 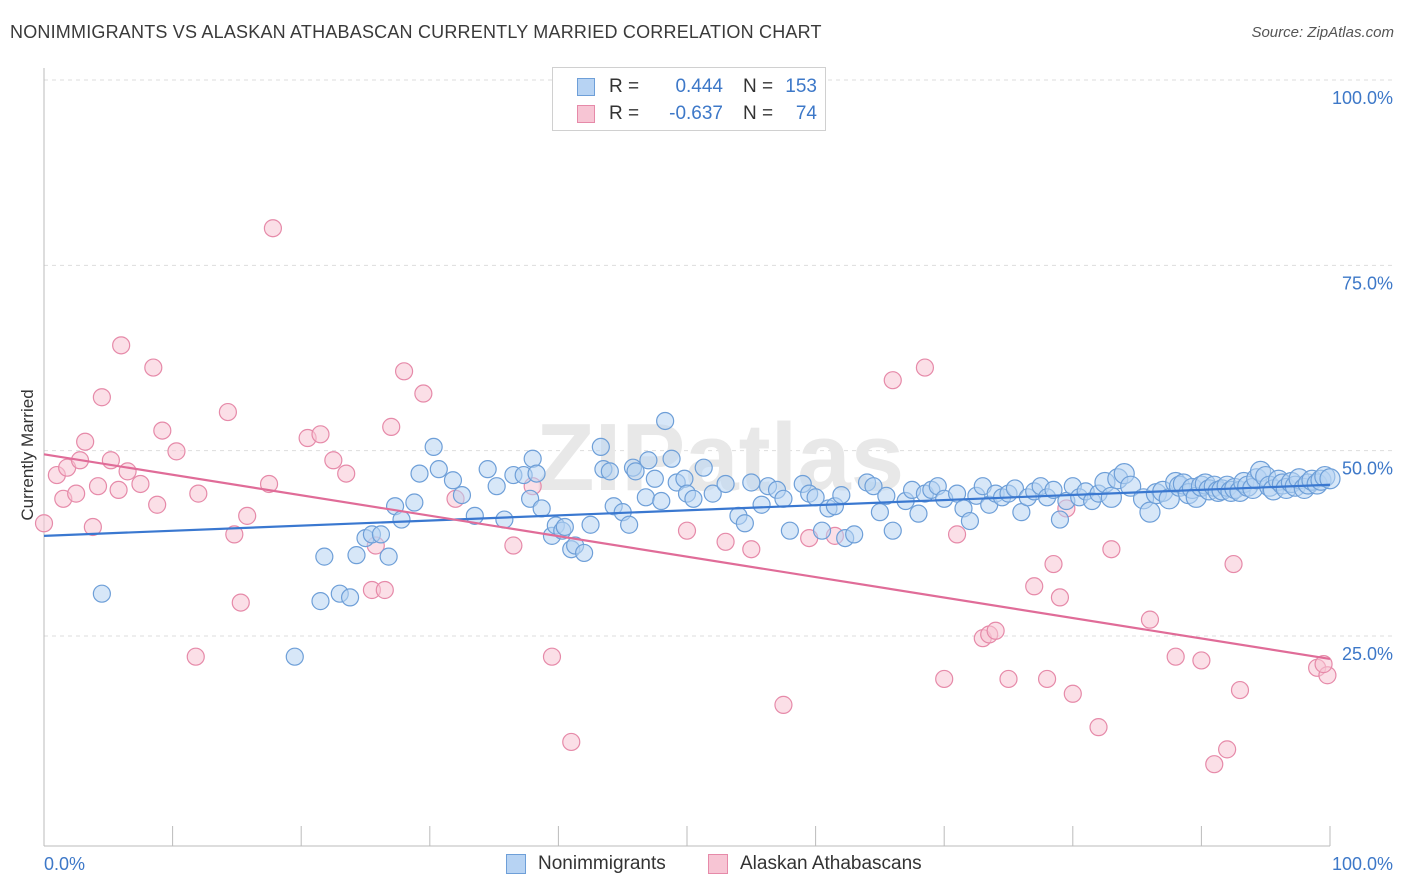 I want to click on y-tick-label: 75.0%, so click(x=1367, y=283).